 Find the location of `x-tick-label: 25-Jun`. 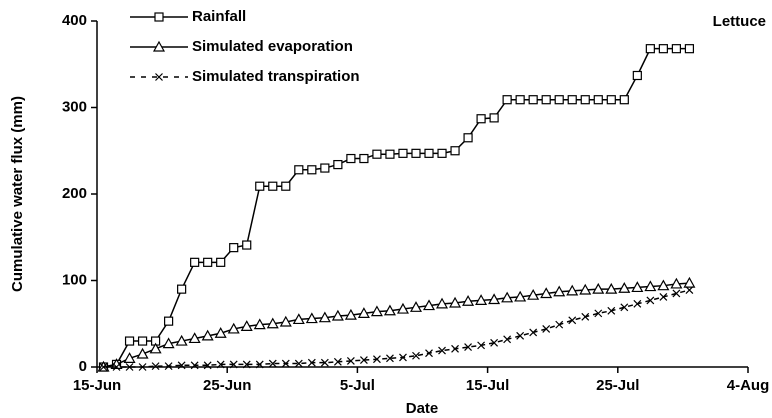

x-tick-label: 25-Jun is located at coordinates (227, 385).